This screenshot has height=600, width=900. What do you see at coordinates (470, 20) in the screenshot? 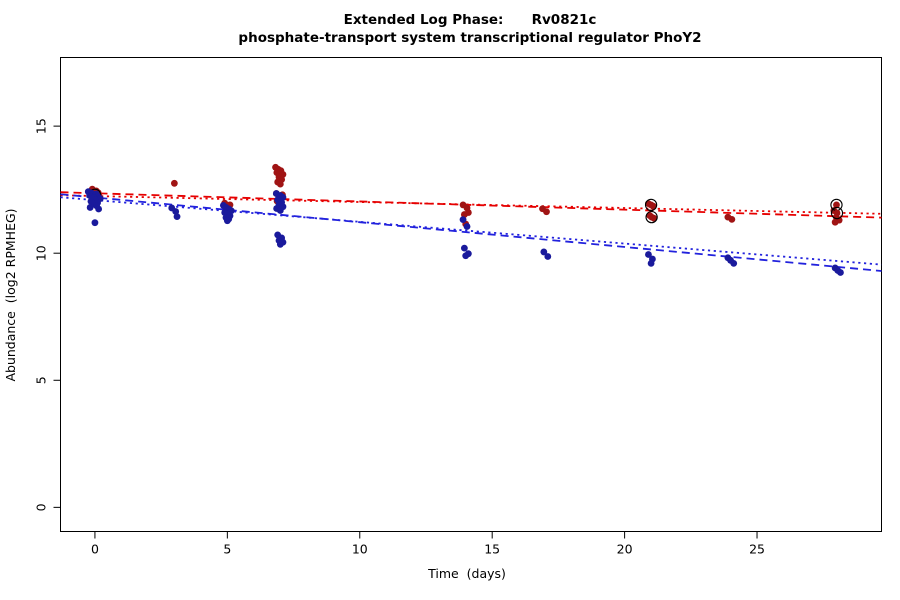
I see `chart-title: Extended Log Phase: Rv0821c` at bounding box center [470, 20].